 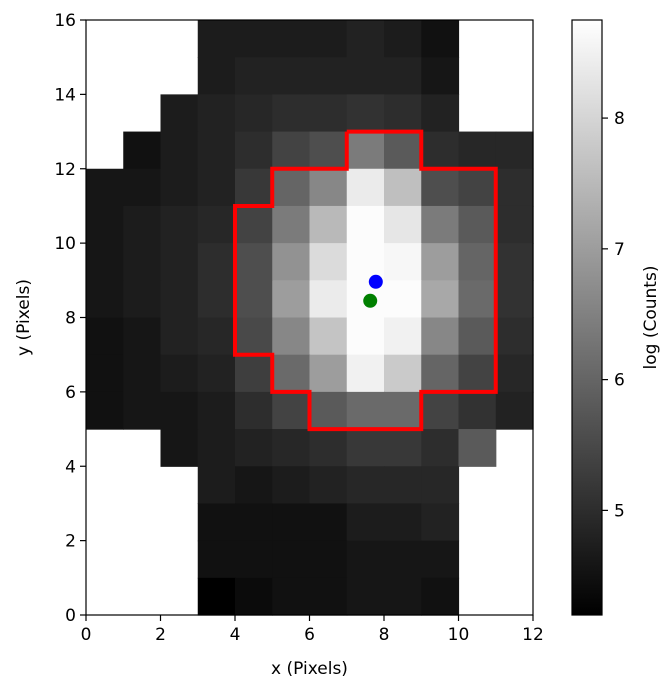 What do you see at coordinates (312, 630) in the screenshot?
I see `x-axis-ticks: 0 2 4 6 8 10 12` at bounding box center [312, 630].